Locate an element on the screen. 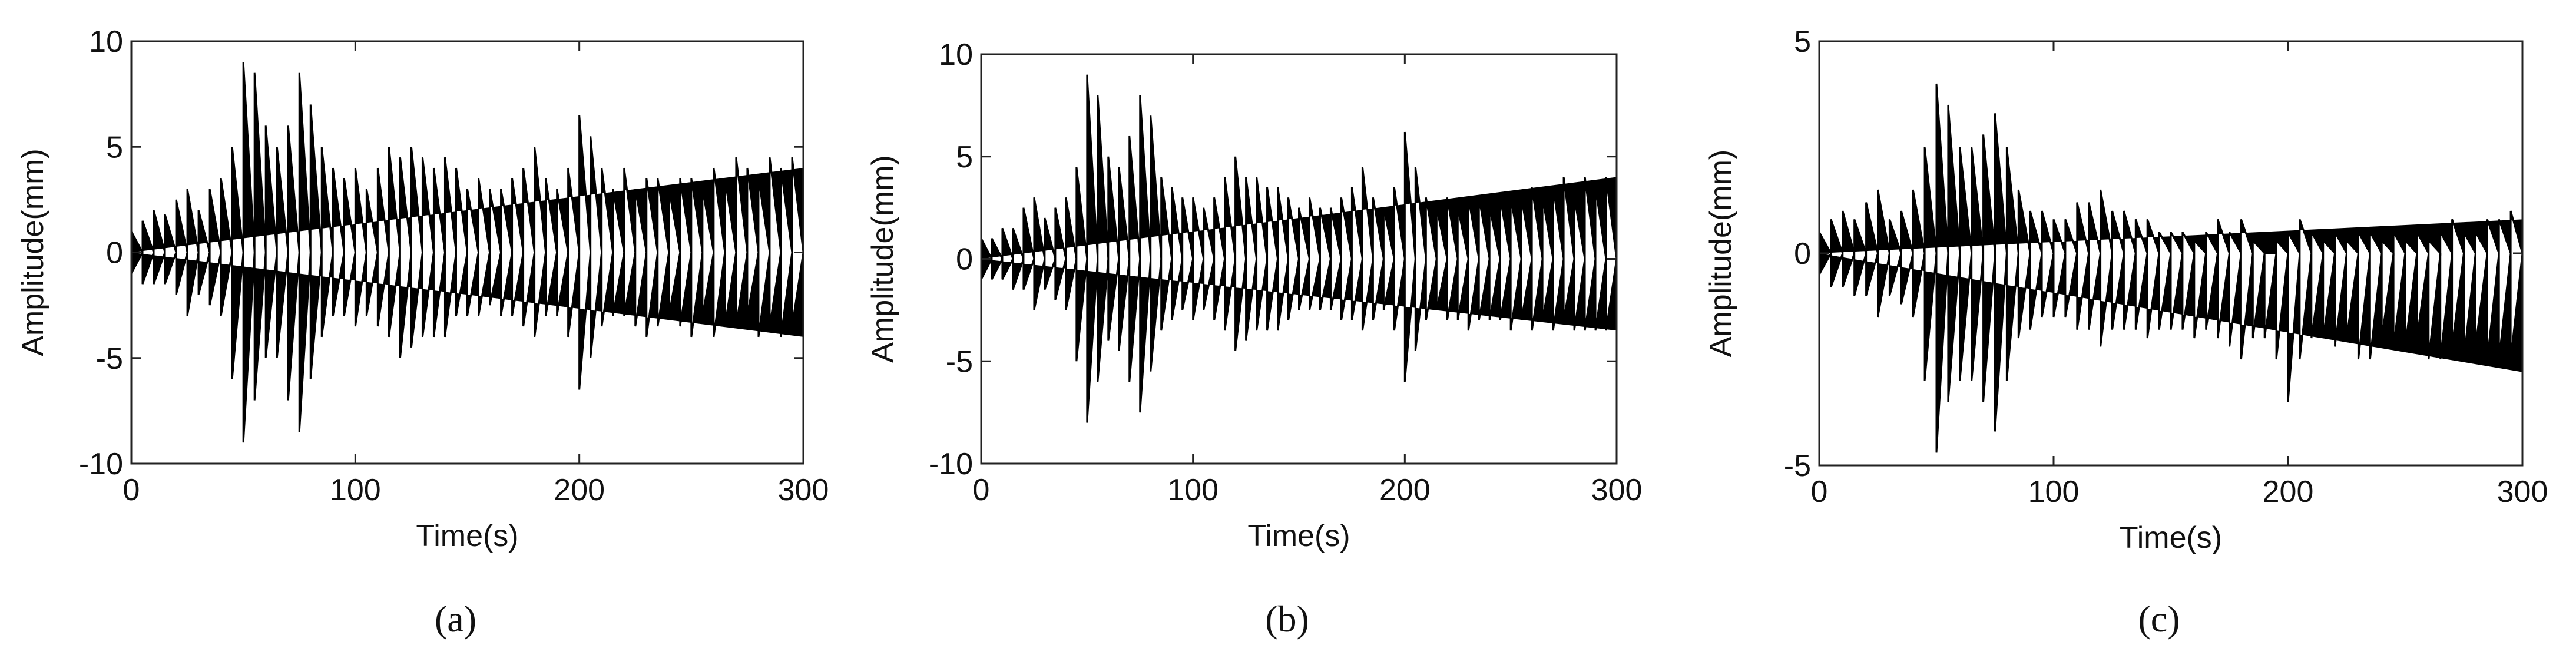 The width and height of the screenshot is (2576, 658). panel-caption: (c) is located at coordinates (2159, 619).